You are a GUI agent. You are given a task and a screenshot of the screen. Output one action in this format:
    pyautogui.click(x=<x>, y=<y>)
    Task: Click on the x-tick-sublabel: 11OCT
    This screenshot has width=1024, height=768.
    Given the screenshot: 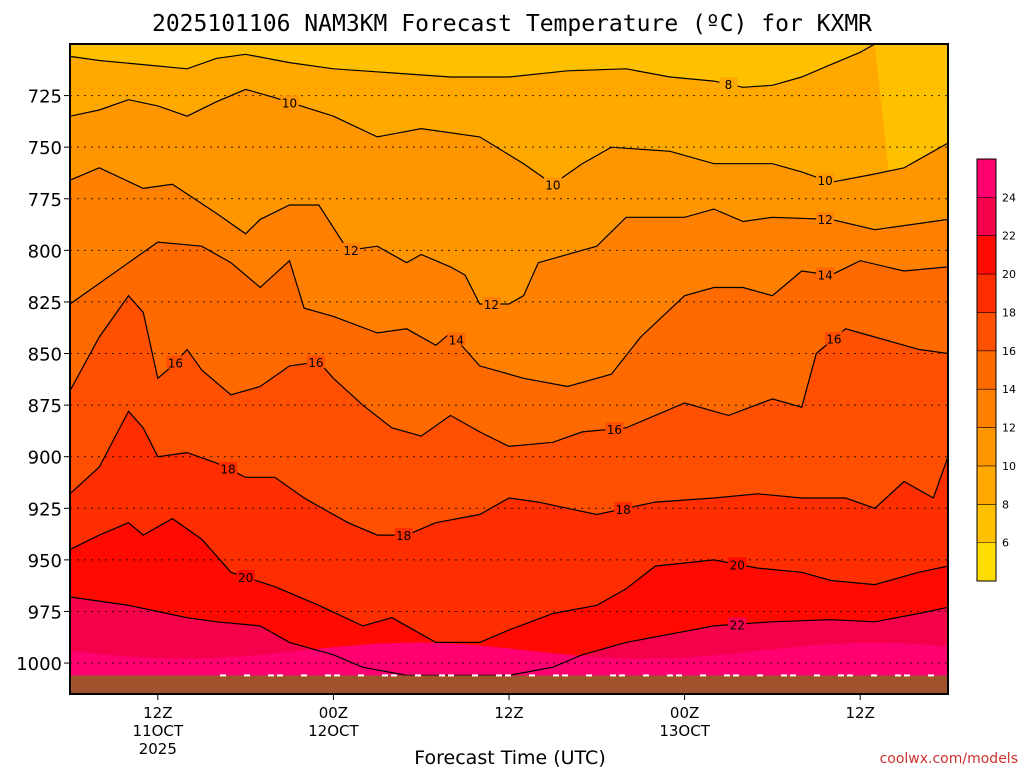 What is the action you would take?
    pyautogui.click(x=158, y=731)
    